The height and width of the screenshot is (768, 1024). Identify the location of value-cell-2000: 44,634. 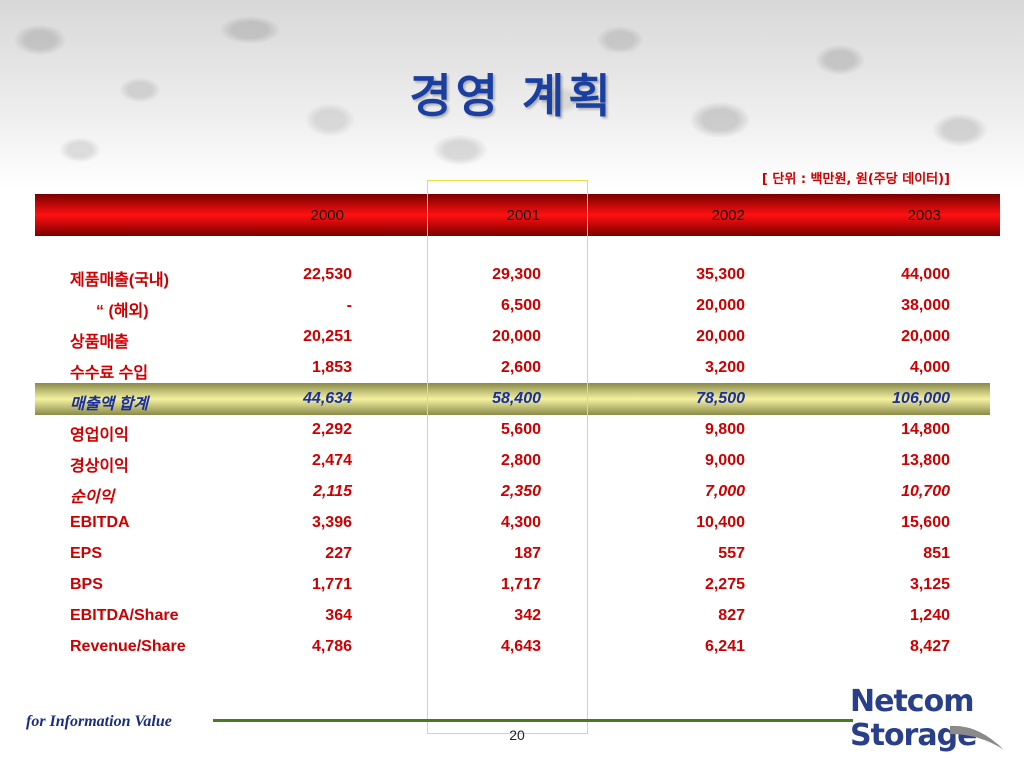
(327, 398).